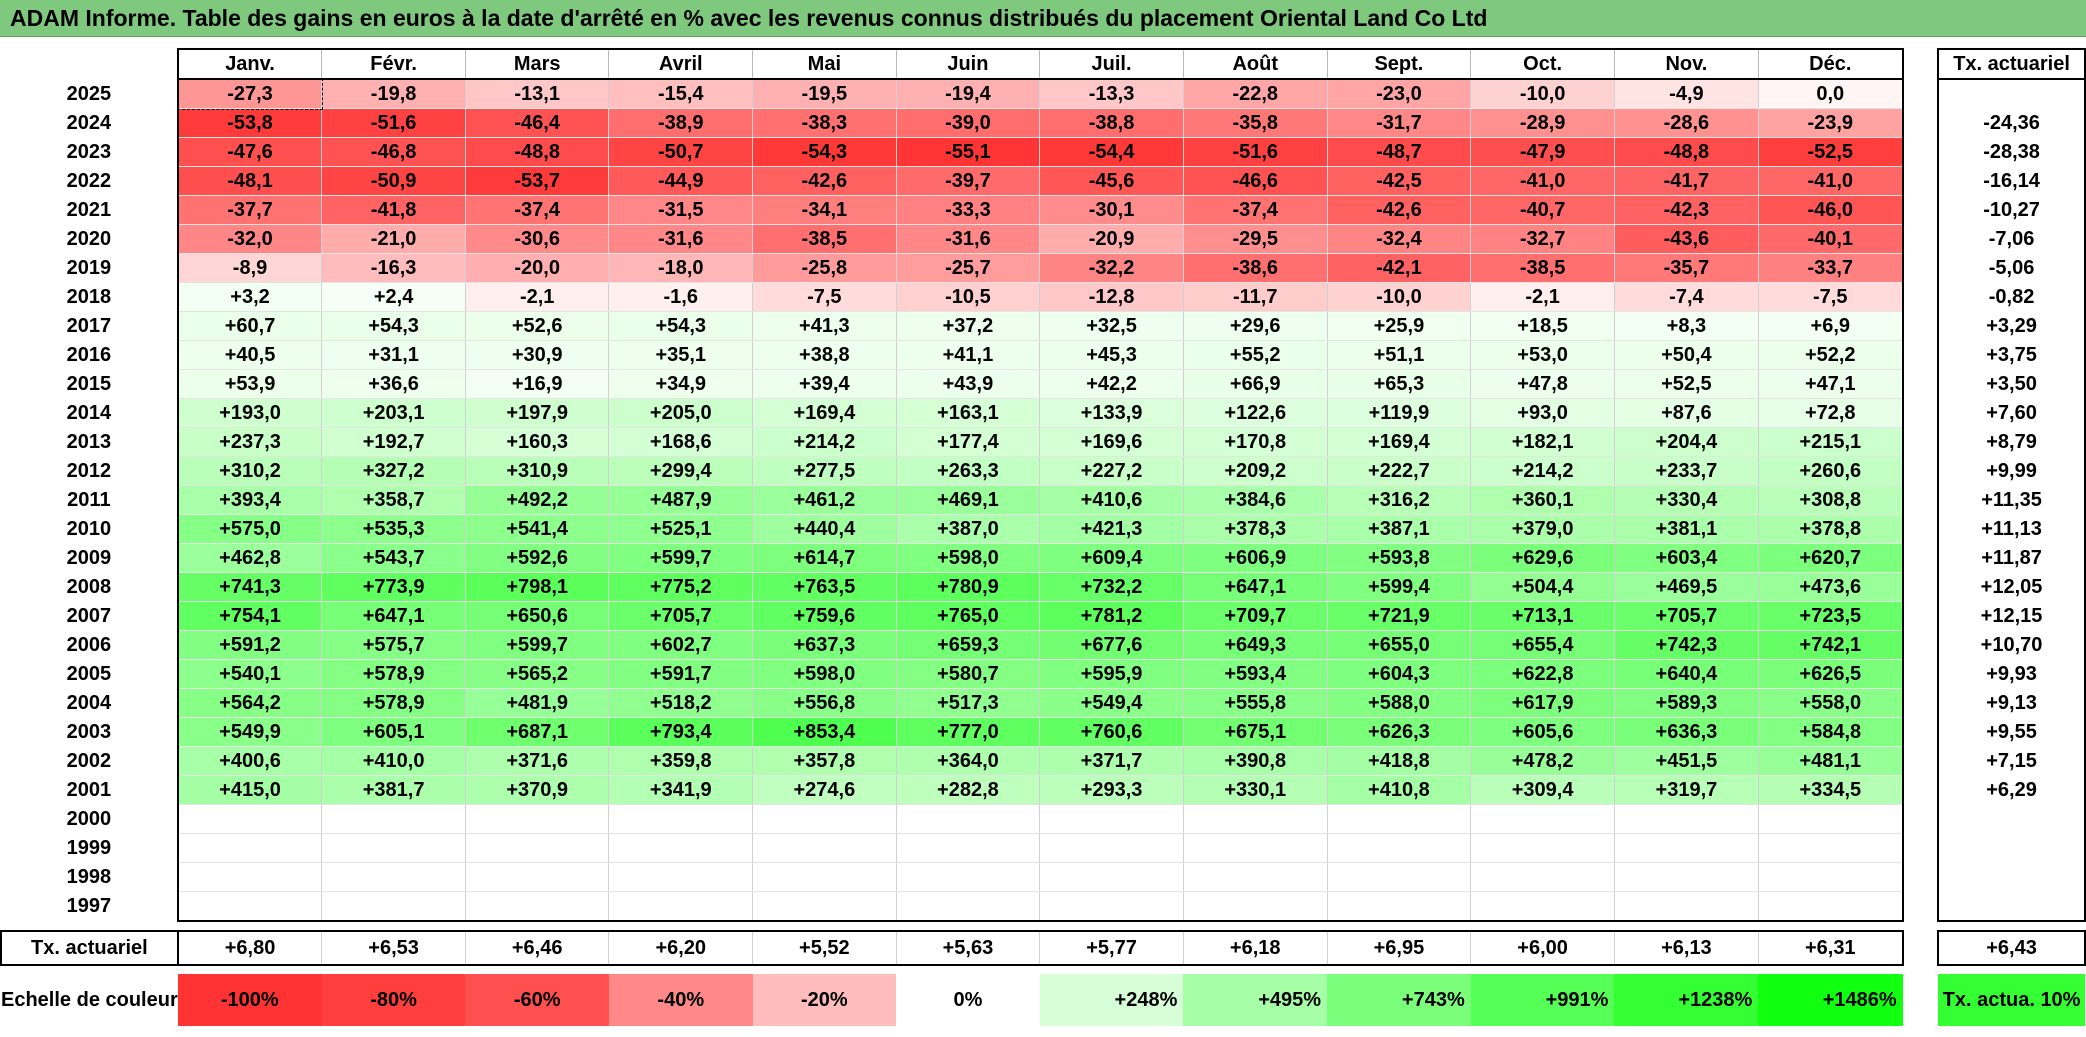 The image size is (2086, 1037). What do you see at coordinates (824, 703) in the screenshot?
I see `gain-cell: +556,8` at bounding box center [824, 703].